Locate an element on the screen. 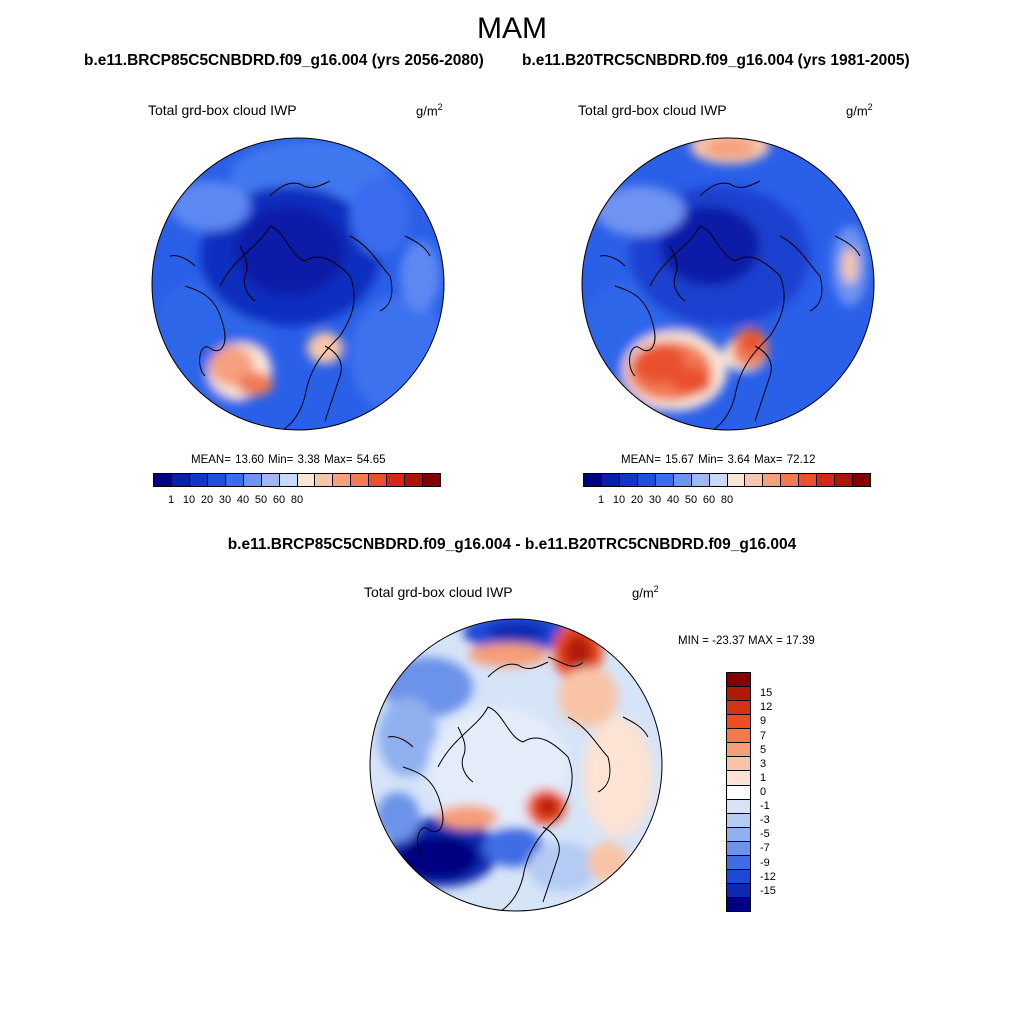  colorbar-label-historical-6: 60 is located at coordinates (709, 500).